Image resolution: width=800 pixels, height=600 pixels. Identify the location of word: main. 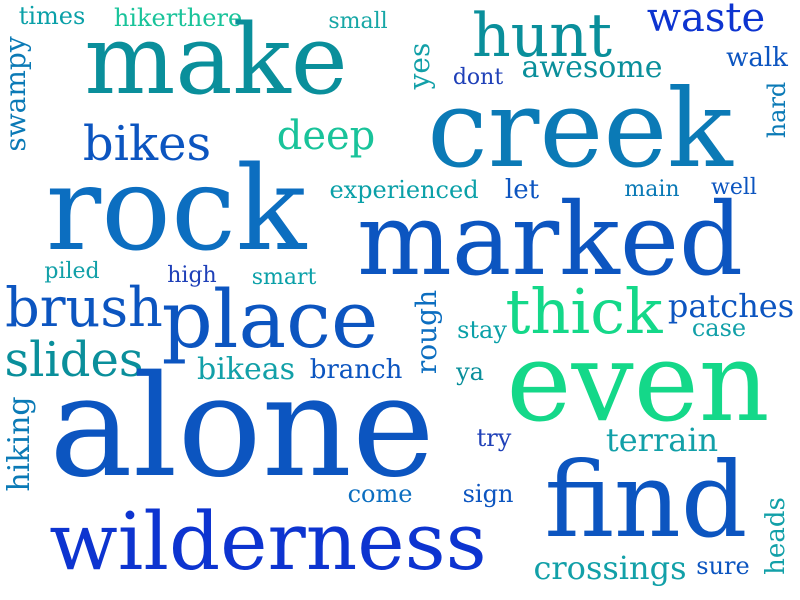
(652, 189).